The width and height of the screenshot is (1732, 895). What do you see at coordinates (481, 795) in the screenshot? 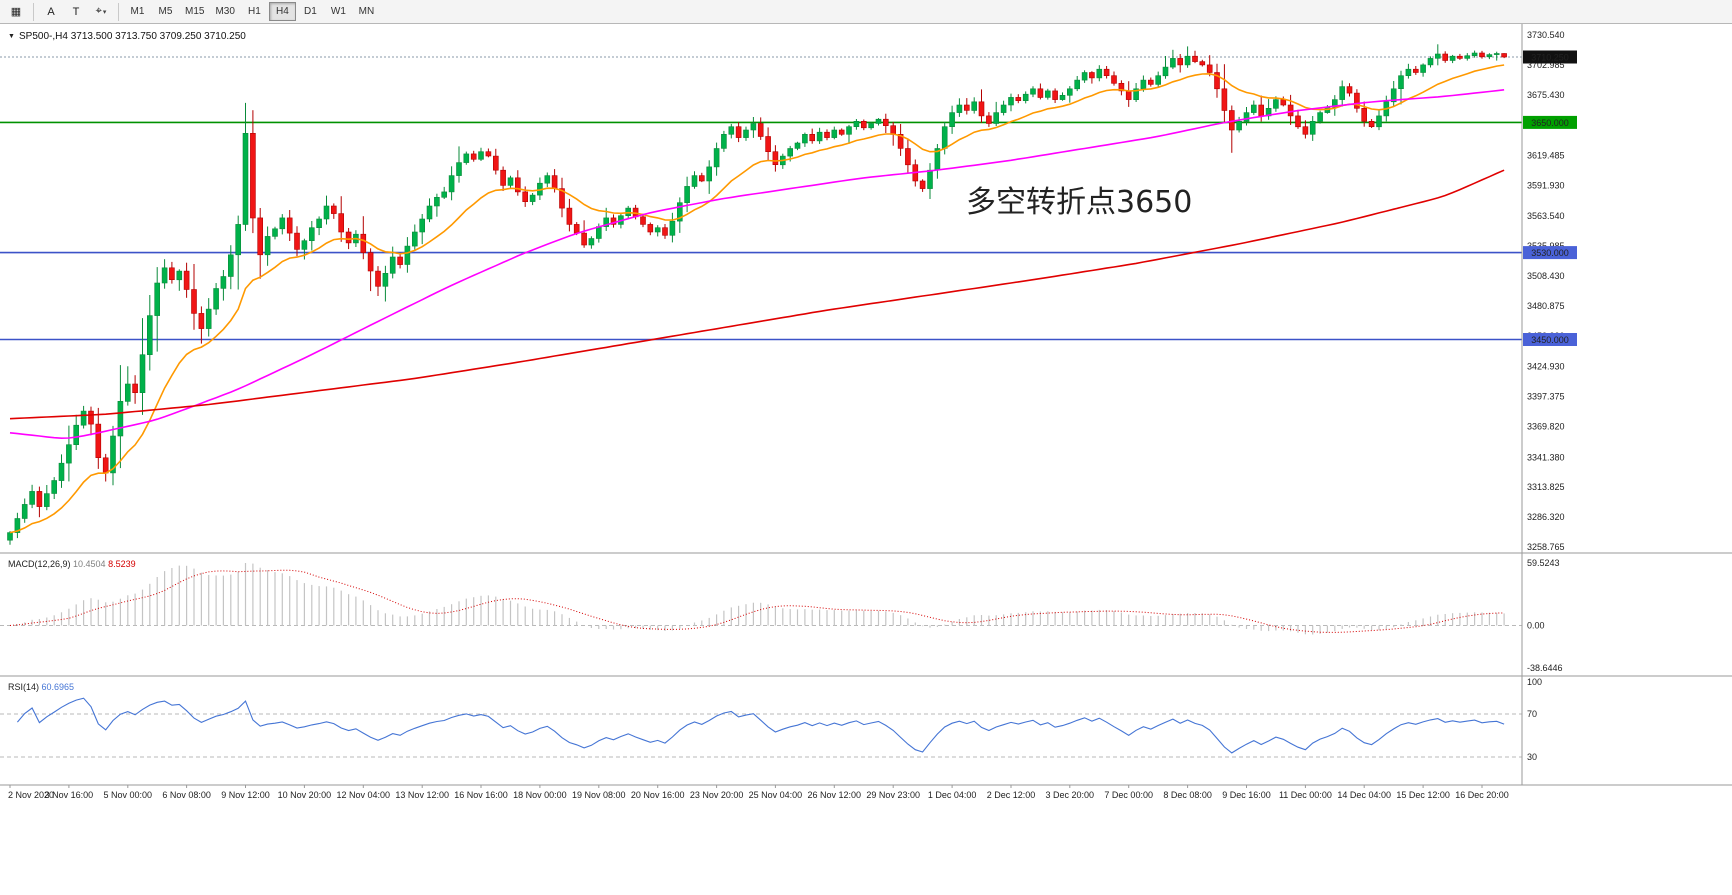
I see `svg-text: 16 Nov 16:00` at bounding box center [481, 795].